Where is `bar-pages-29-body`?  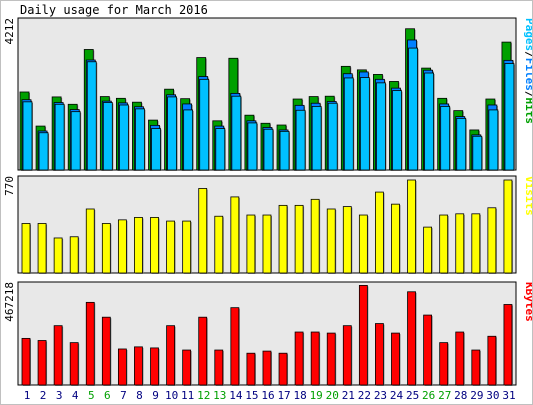
bar-pages-29-body is located at coordinates (477, 153).